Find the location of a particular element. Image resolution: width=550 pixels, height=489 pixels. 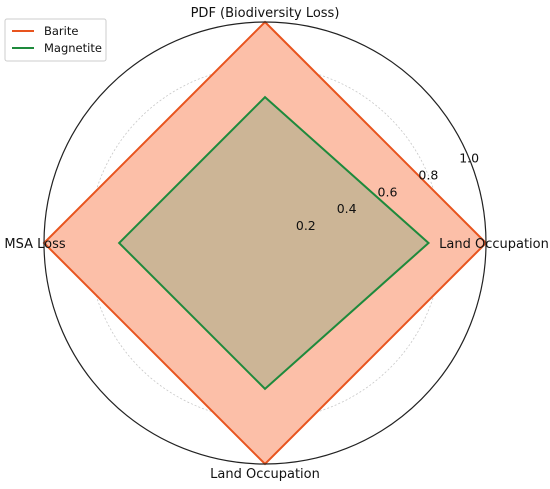

radial-tick-labels: 0.2 0.4 0.6 0.8 1.0 is located at coordinates (387, 191).